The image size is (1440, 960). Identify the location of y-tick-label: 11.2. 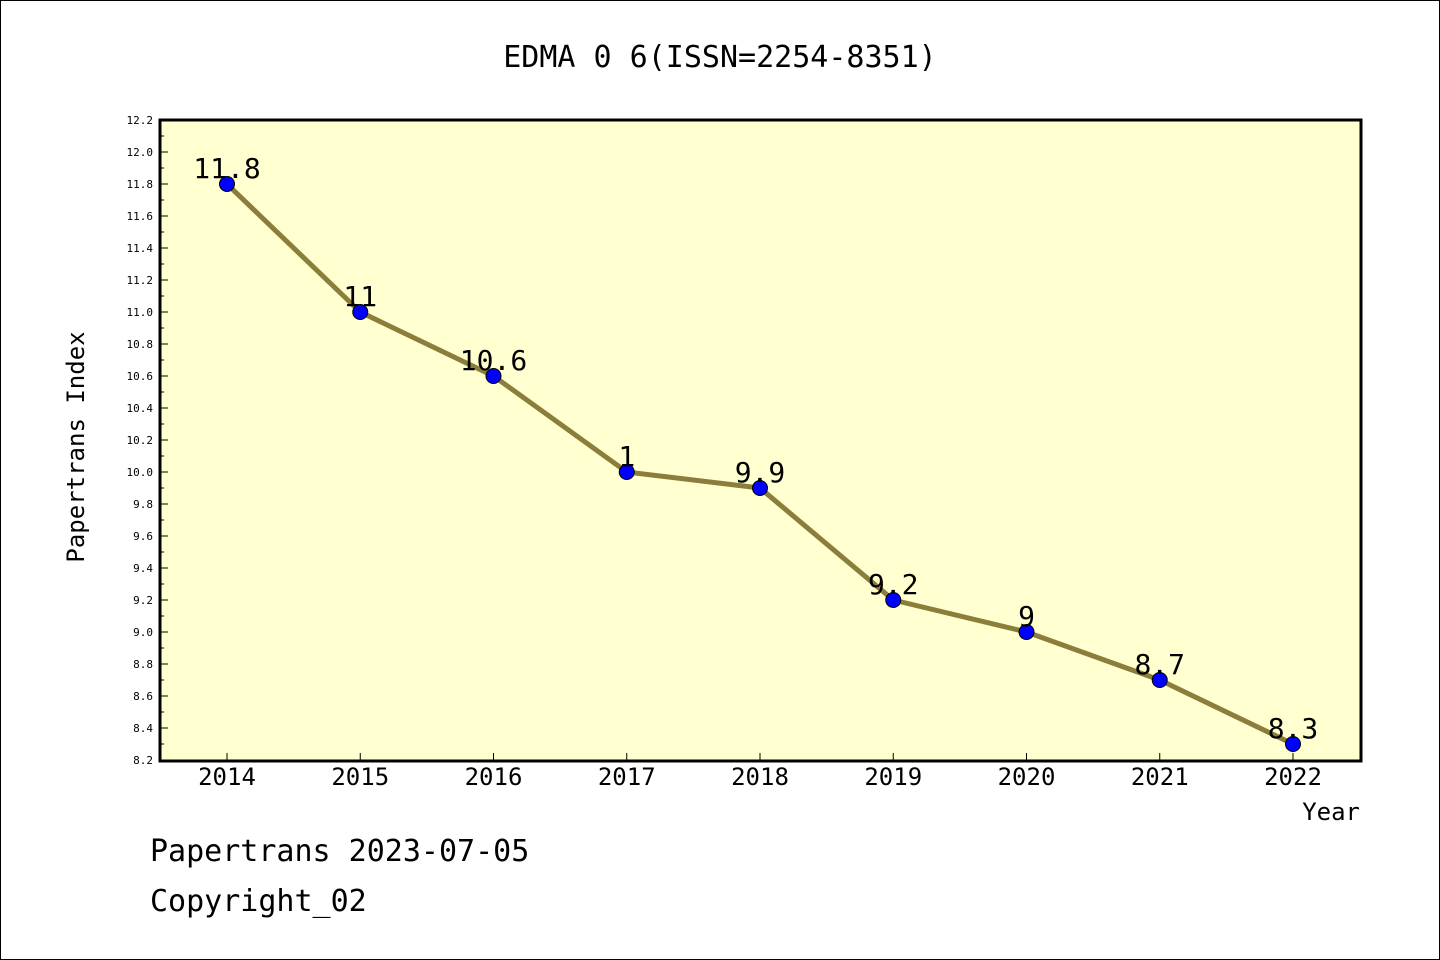
(140, 280).